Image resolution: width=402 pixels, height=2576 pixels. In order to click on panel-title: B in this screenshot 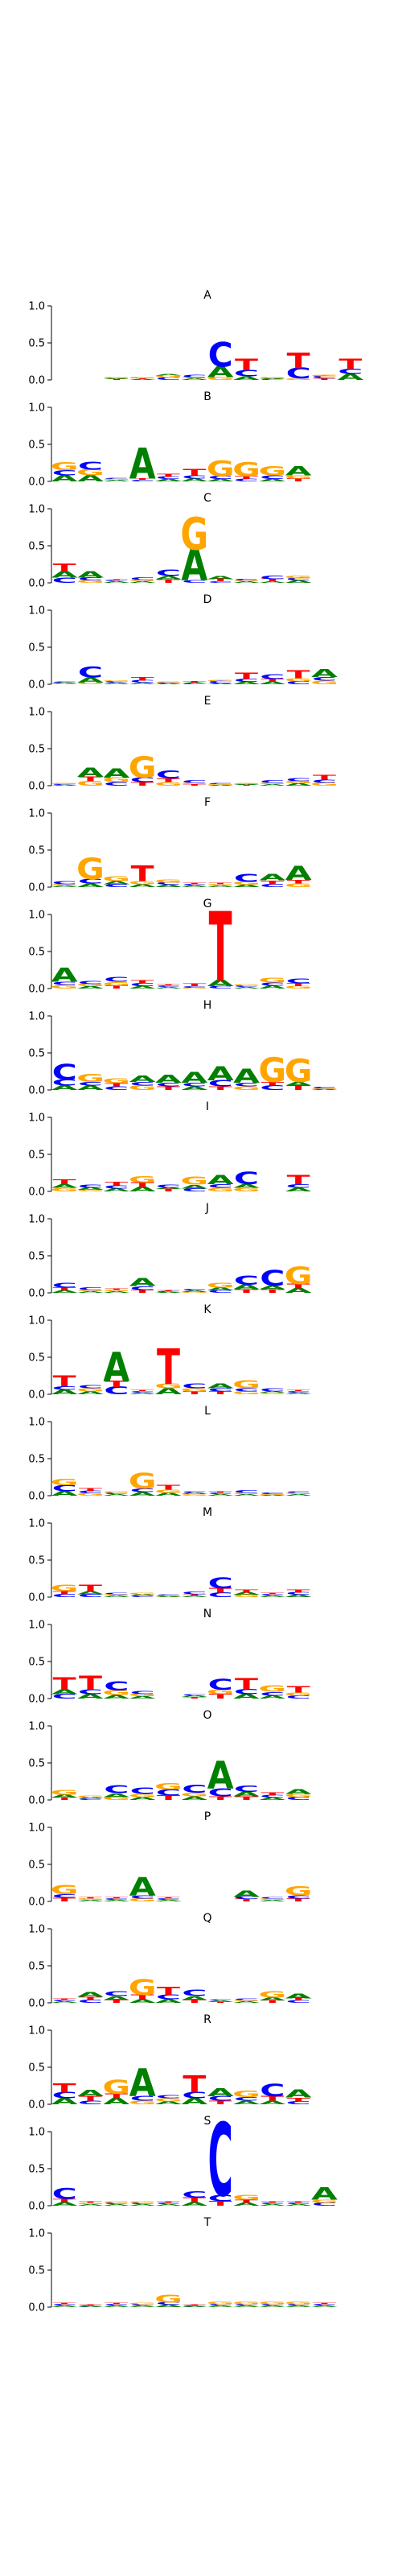, I will do `click(207, 396)`.